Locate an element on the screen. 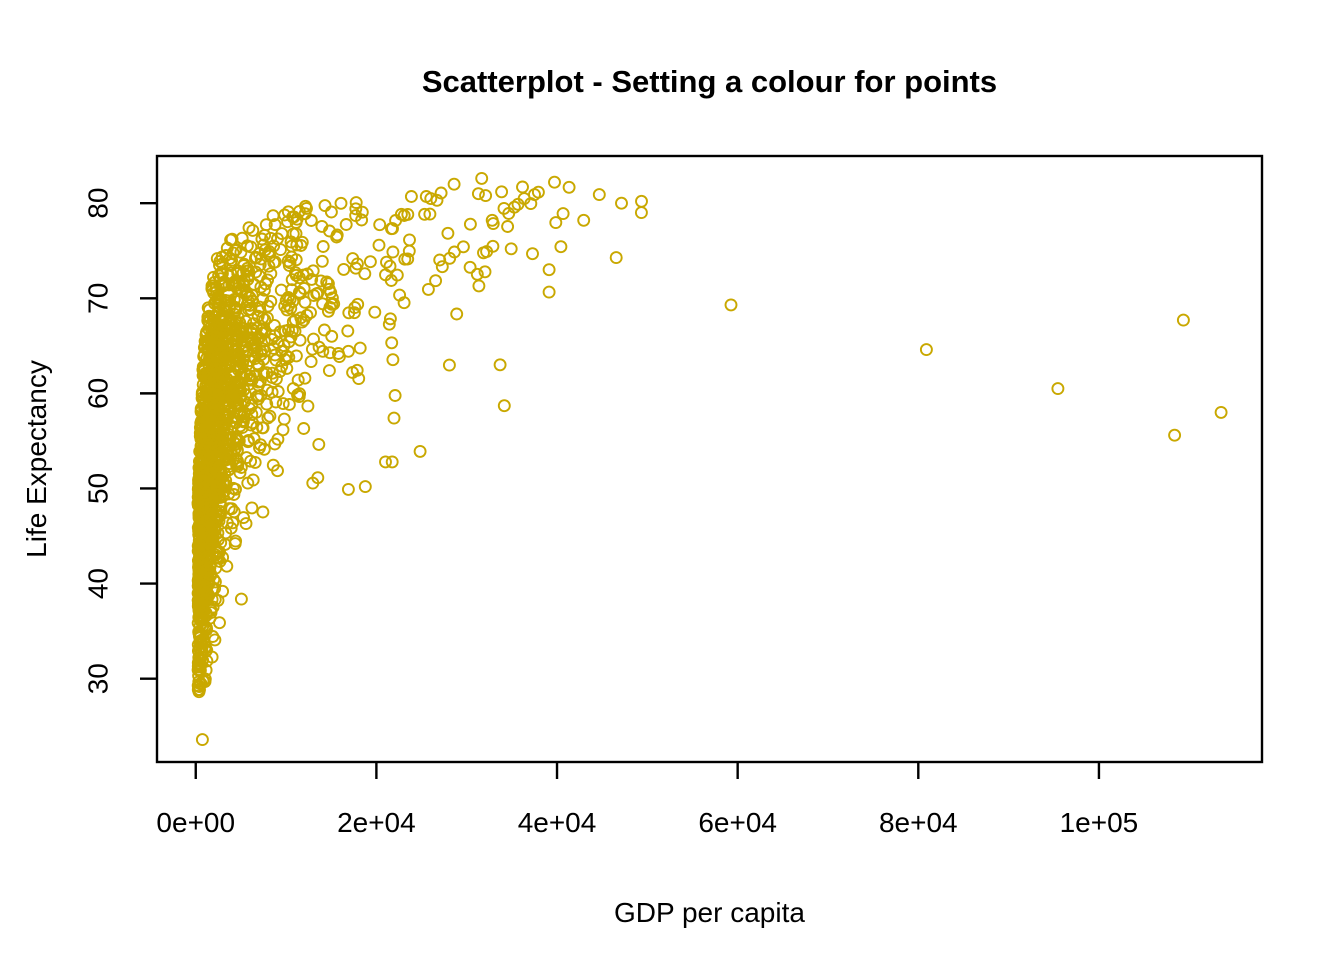 The height and width of the screenshot is (960, 1344). y-tick-label: 80 is located at coordinates (98, 203).